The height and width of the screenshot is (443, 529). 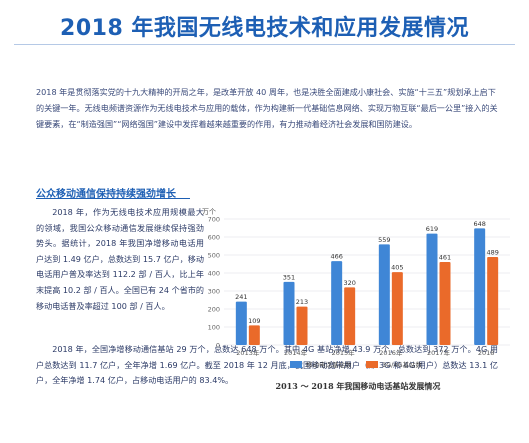 What do you see at coordinates (336, 257) in the screenshot?
I see `bar-value-label: 466` at bounding box center [336, 257].